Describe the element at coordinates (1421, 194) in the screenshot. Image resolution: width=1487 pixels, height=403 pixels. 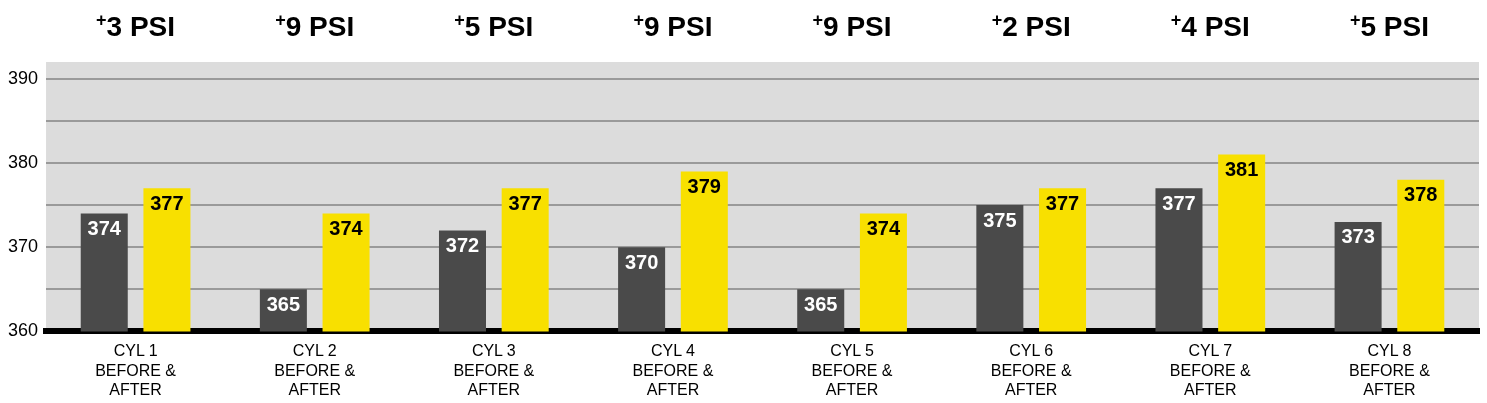
I see `data-label: 378` at that location.